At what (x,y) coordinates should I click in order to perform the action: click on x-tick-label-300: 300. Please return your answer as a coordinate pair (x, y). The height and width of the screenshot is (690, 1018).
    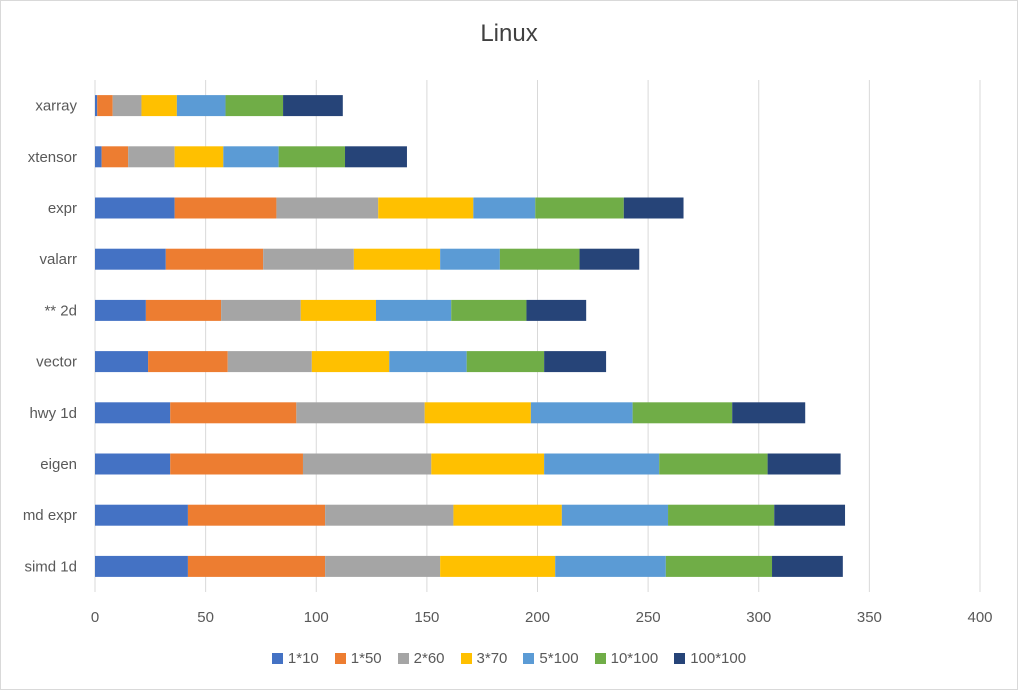
    Looking at the image, I should click on (758, 617).